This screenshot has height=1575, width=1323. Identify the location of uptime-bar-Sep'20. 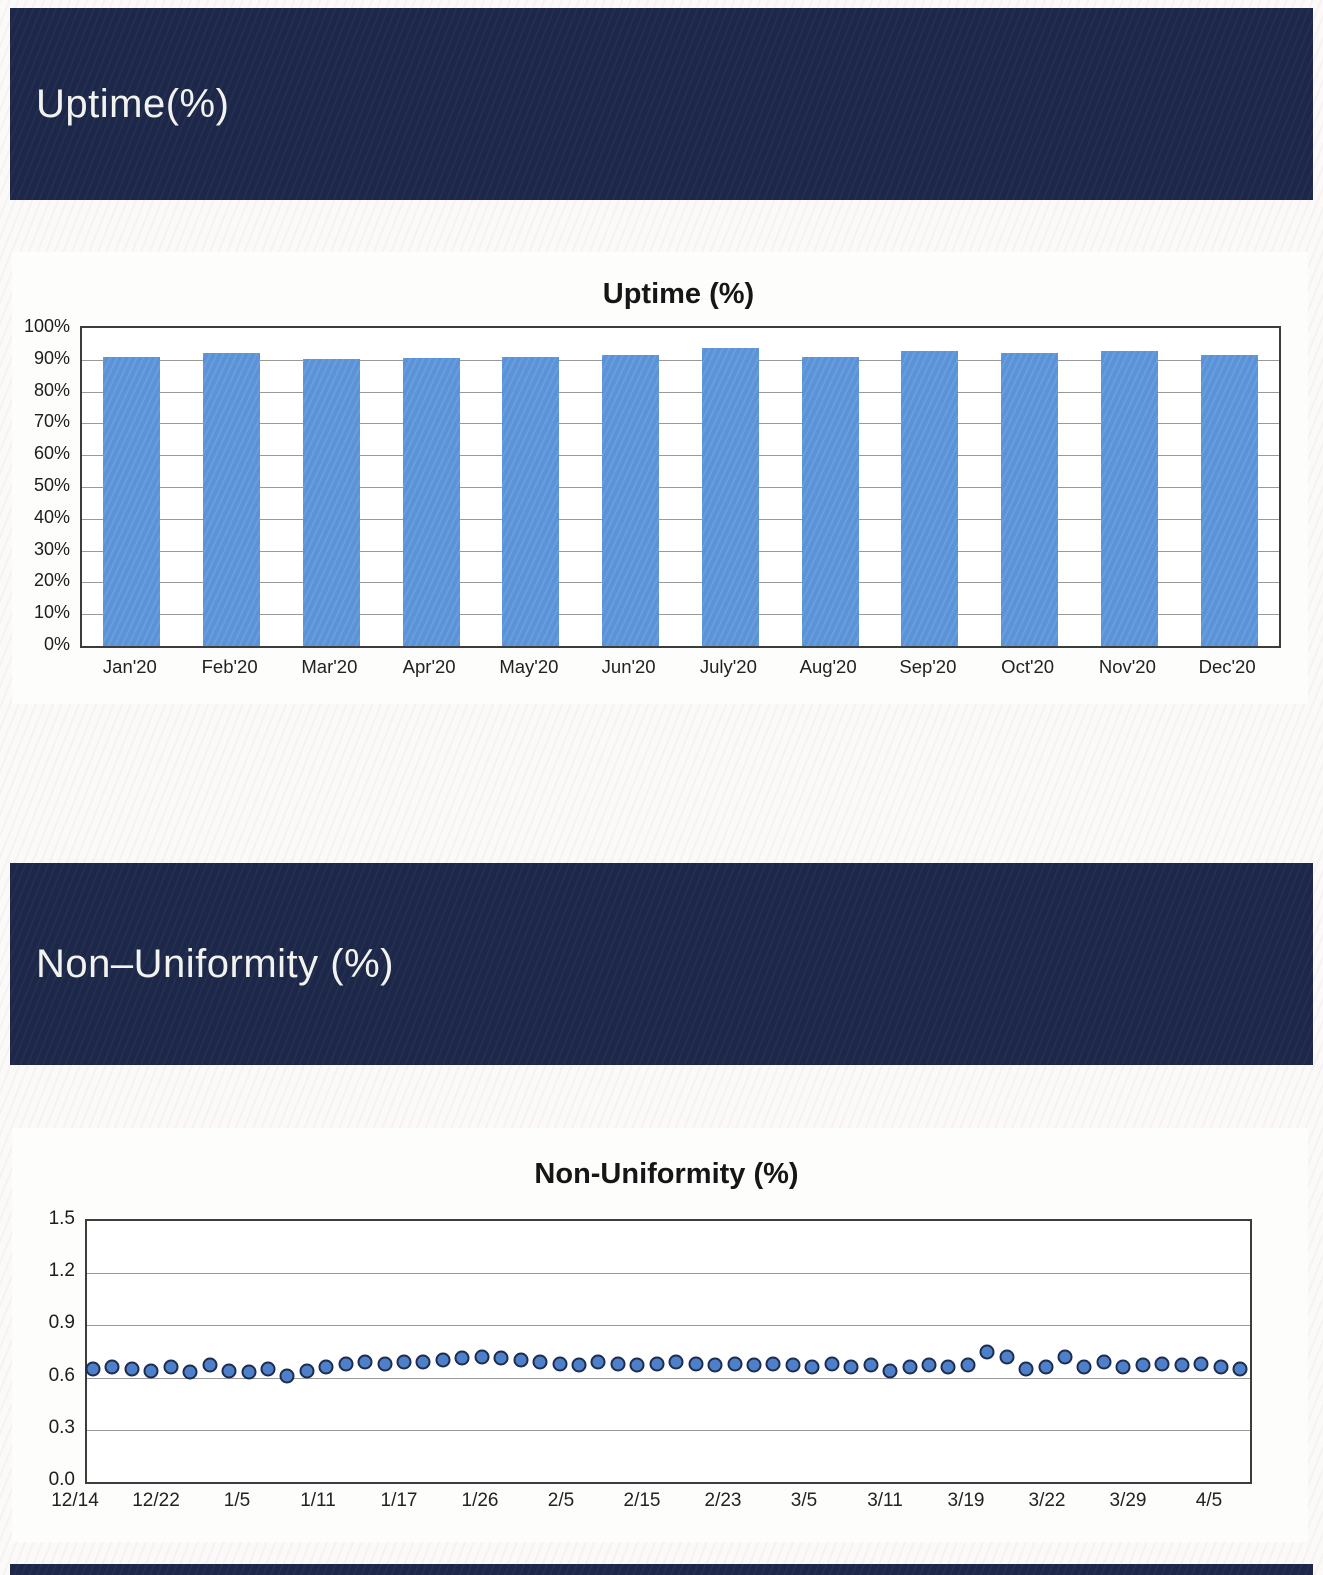
(930, 498).